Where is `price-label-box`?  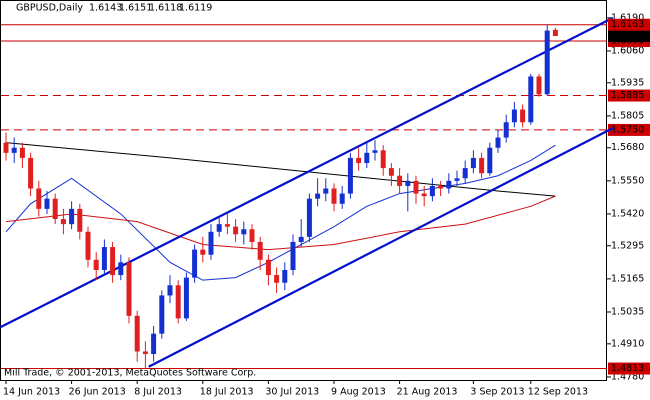
price-label-box is located at coordinates (629, 35).